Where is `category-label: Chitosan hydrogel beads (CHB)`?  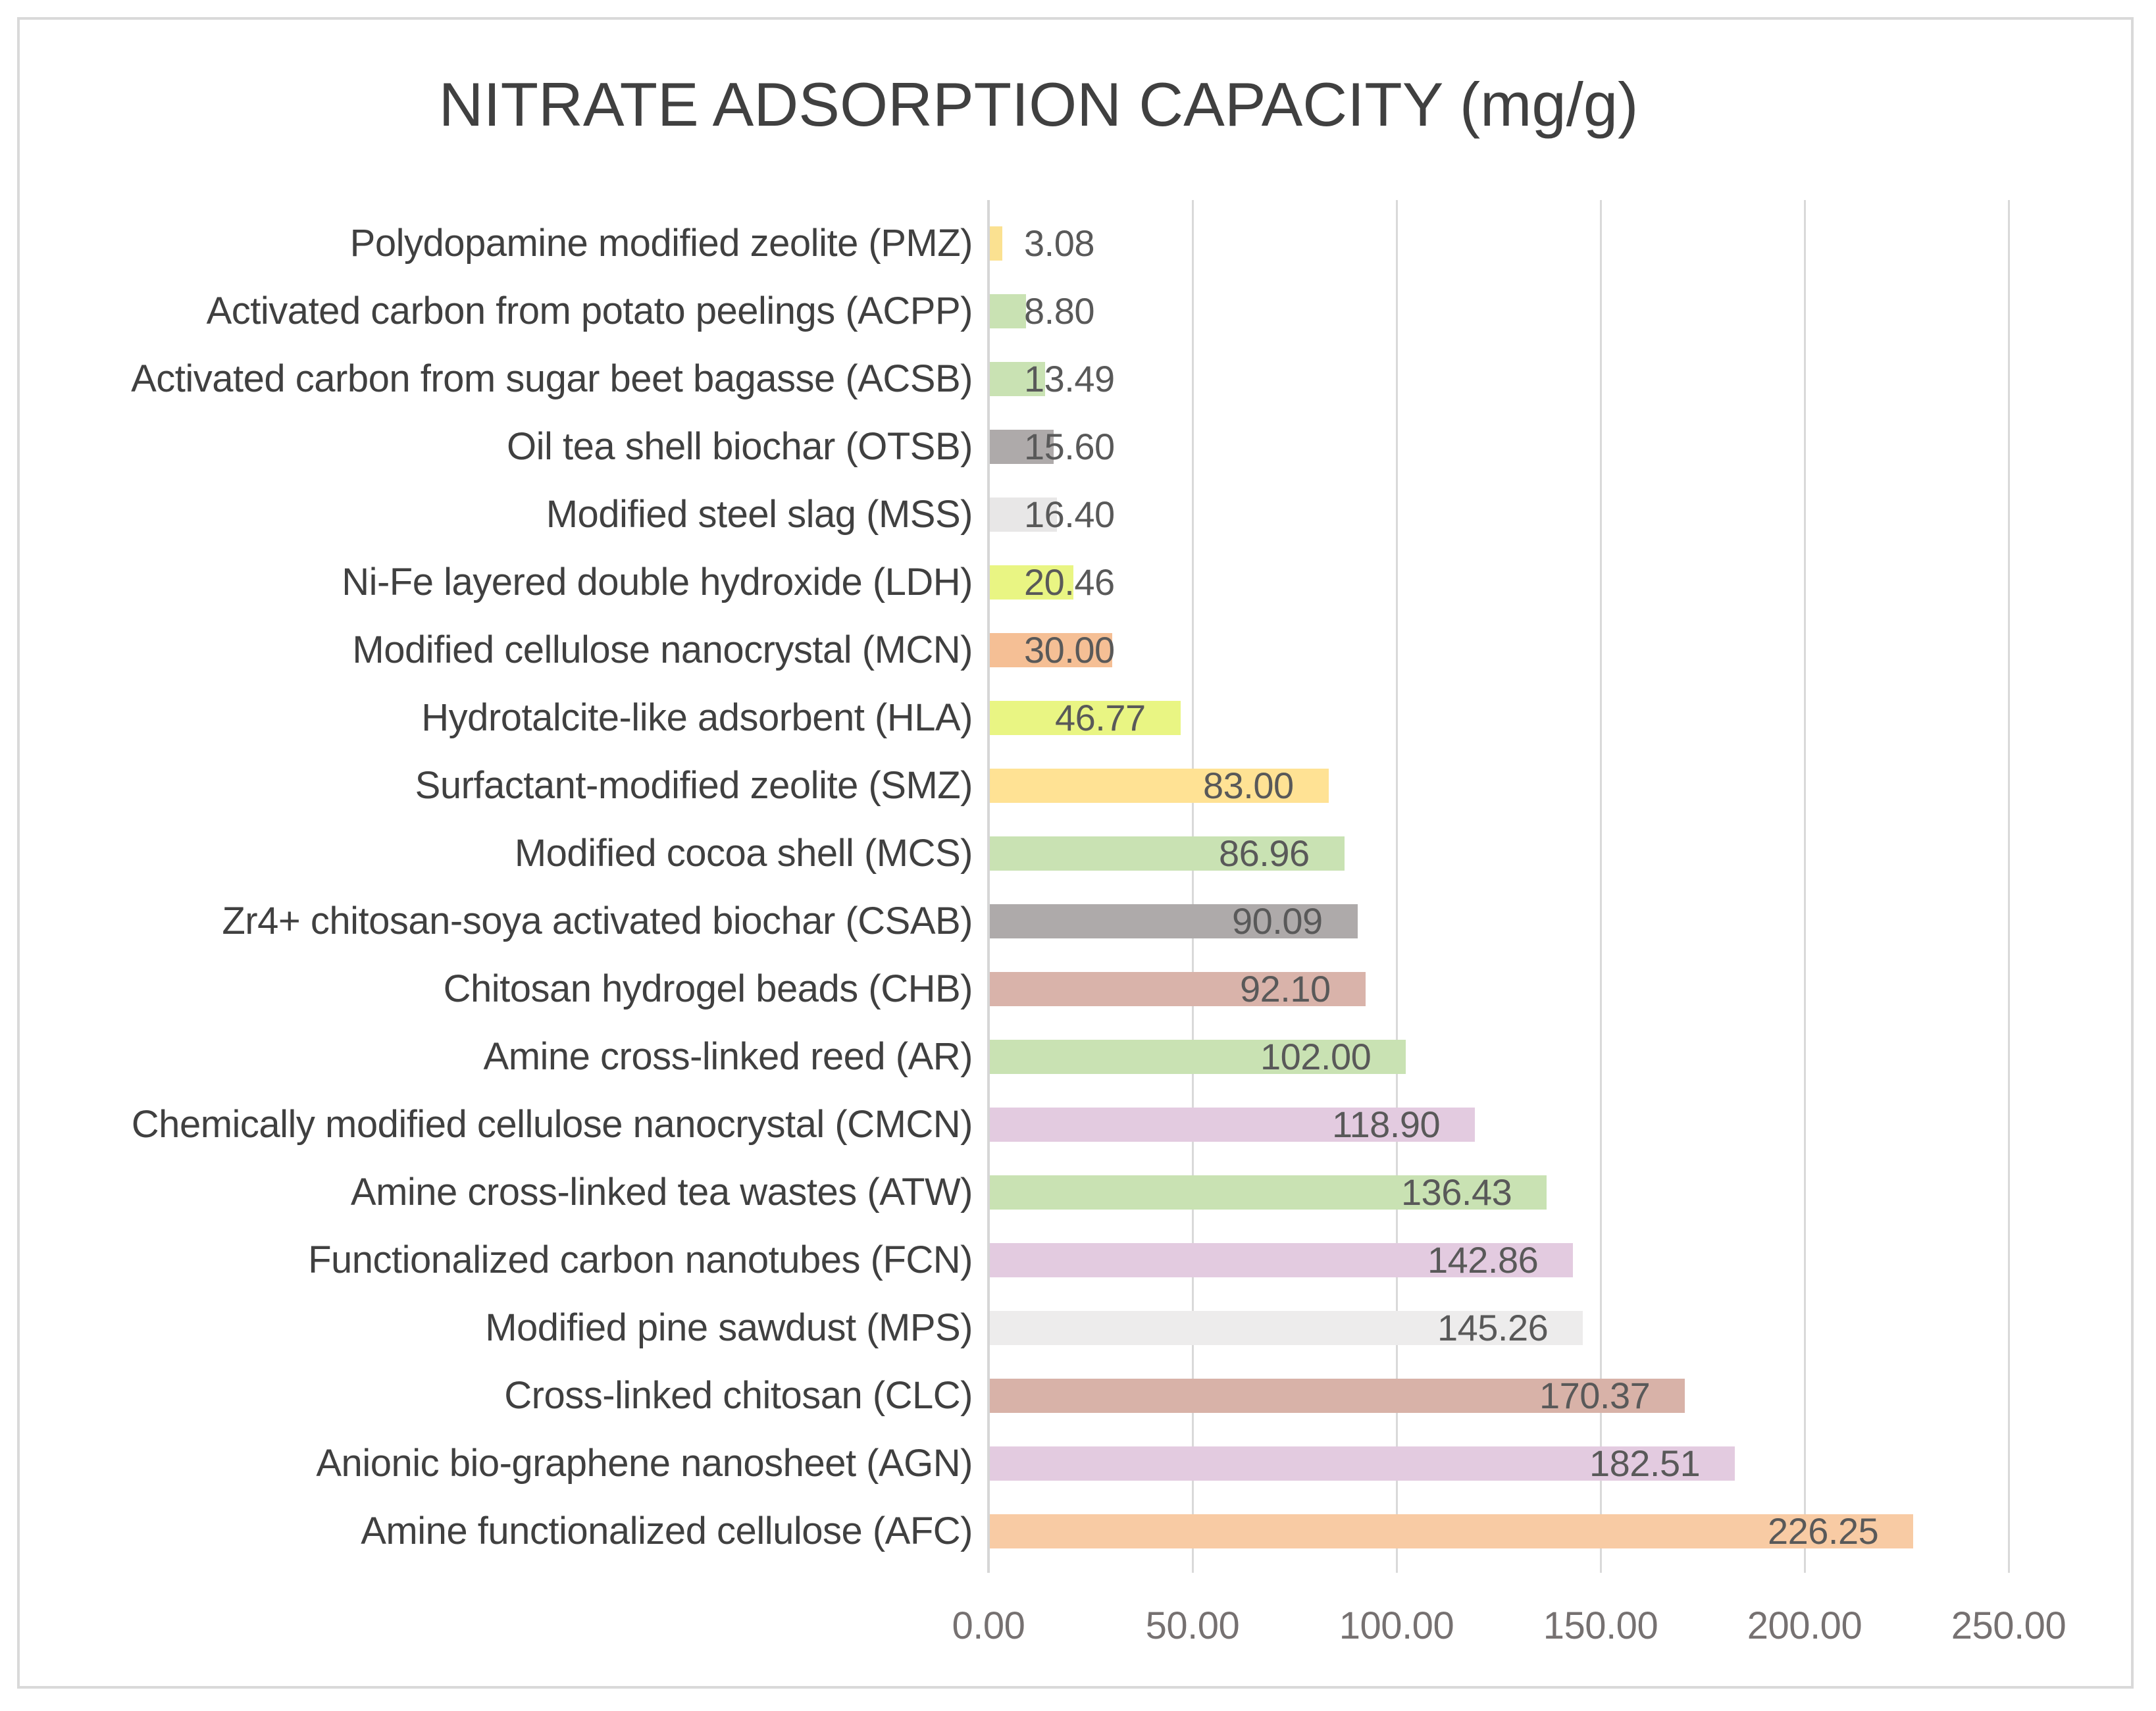 category-label: Chitosan hydrogel beads (CHB) is located at coordinates (708, 988).